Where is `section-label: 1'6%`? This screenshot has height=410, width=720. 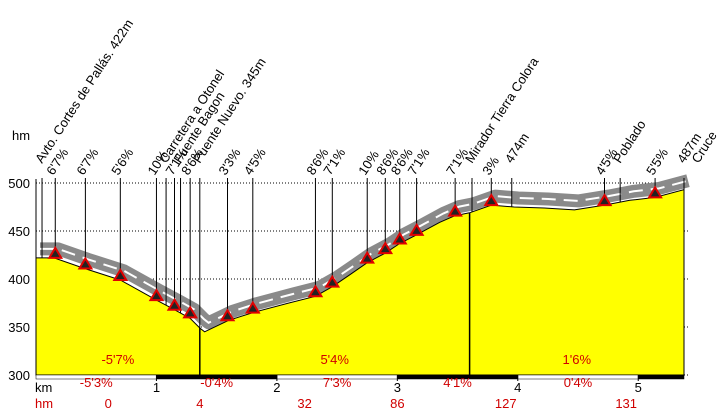 section-label: 1'6% is located at coordinates (577, 359).